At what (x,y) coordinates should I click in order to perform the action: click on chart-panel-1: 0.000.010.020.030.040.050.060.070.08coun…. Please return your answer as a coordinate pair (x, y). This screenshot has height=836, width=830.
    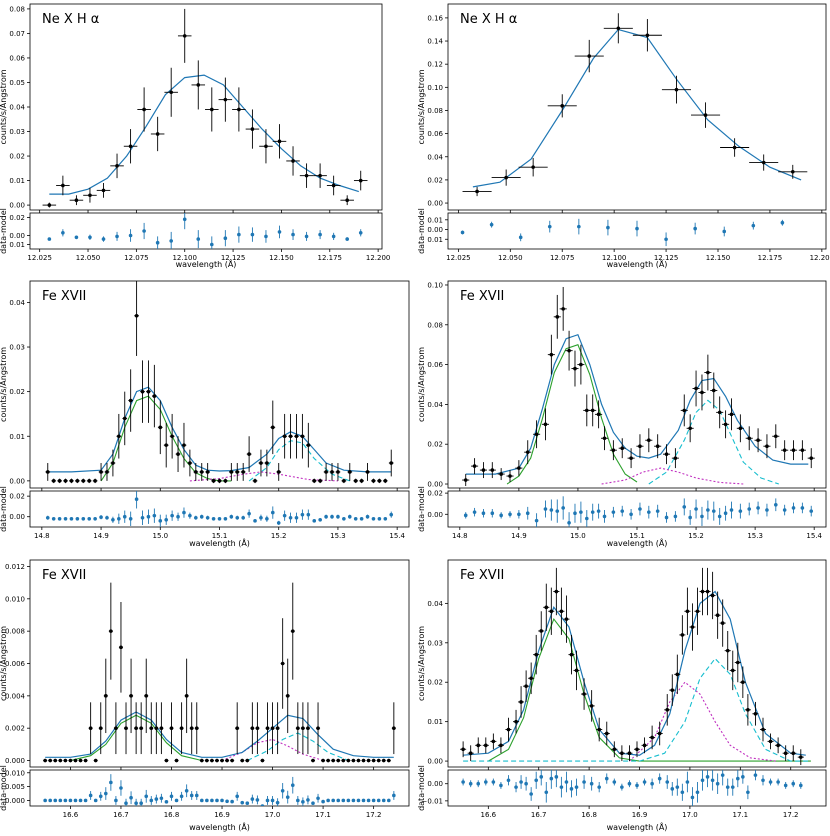
    Looking at the image, I should click on (195, 136).